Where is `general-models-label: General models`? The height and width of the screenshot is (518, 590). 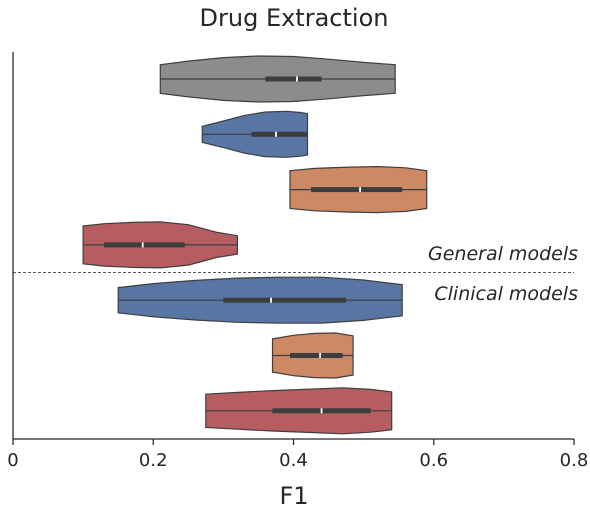 general-models-label: General models is located at coordinates (503, 254).